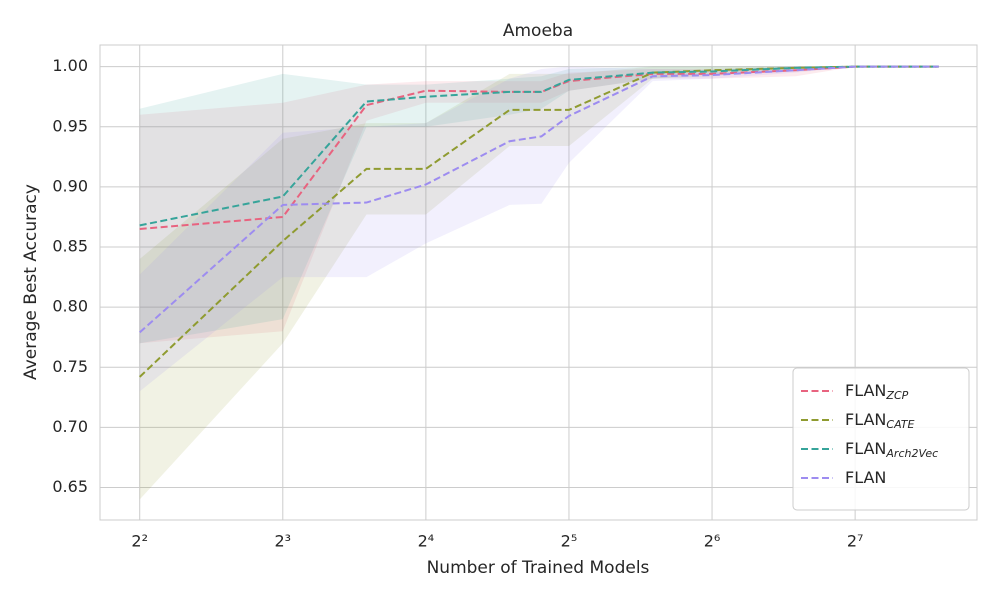 This screenshot has height=600, width=1000. I want to click on y-tick-label: 0.90, so click(70, 185).